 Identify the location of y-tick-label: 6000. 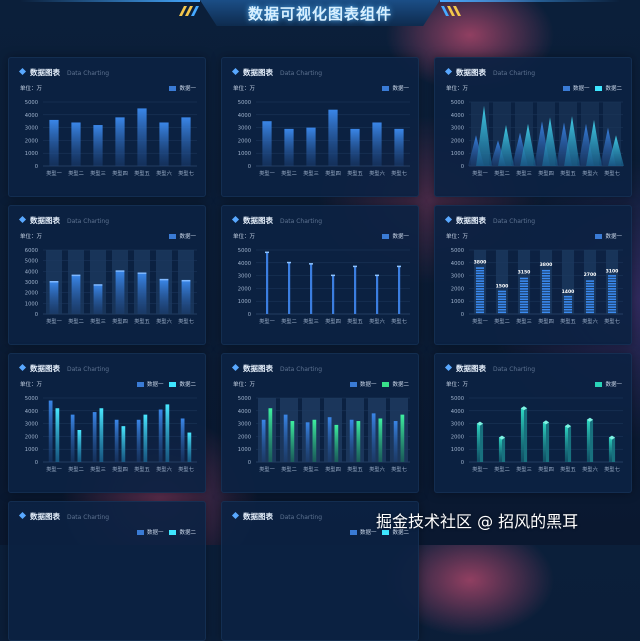
(31, 251).